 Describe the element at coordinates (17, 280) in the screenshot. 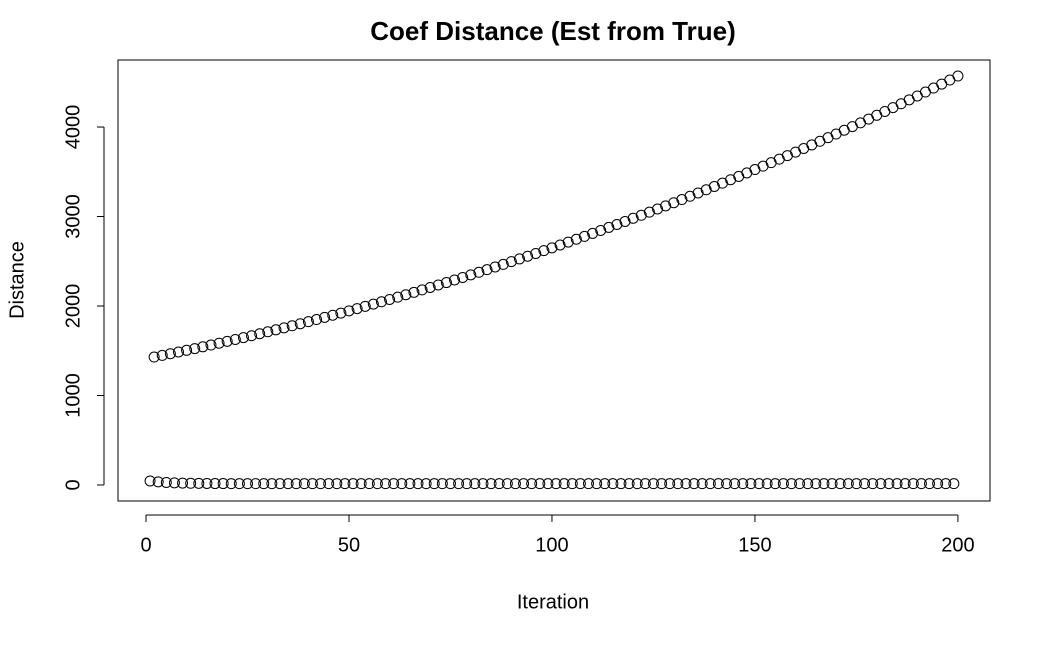

I see `y-axis-label: Distance` at that location.